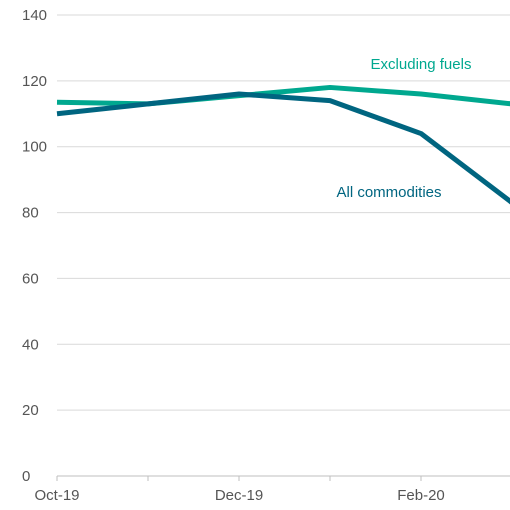  Describe the element at coordinates (388, 192) in the screenshot. I see `series-label: All commodities` at that location.